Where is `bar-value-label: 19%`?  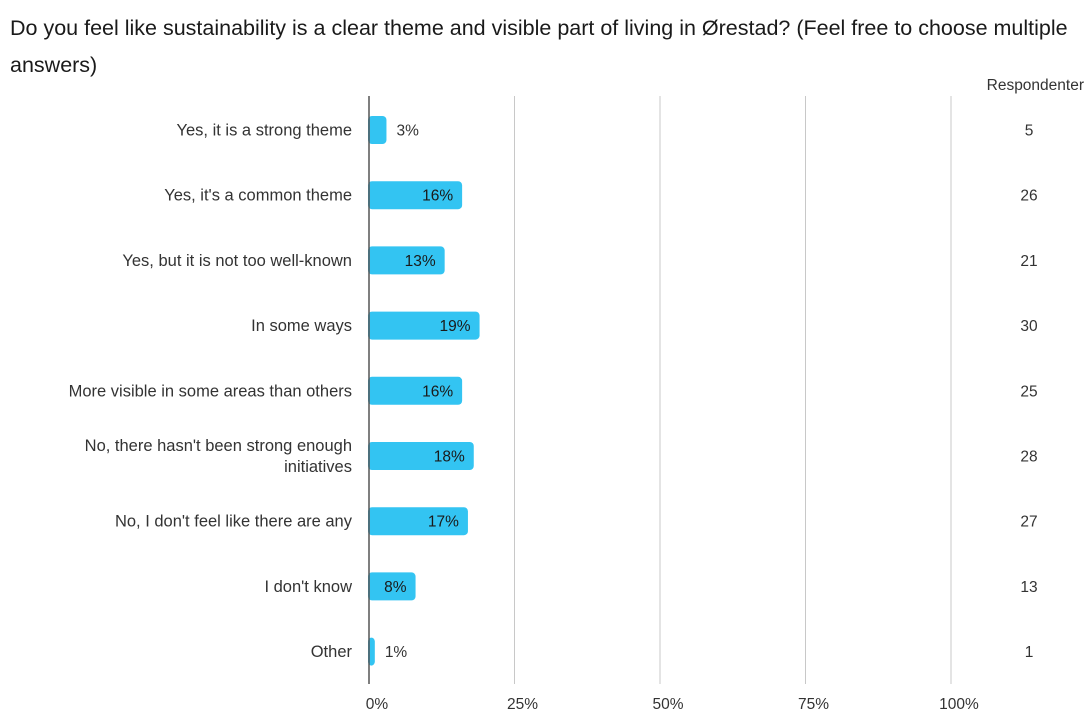
bar-value-label: 19% is located at coordinates (455, 326).